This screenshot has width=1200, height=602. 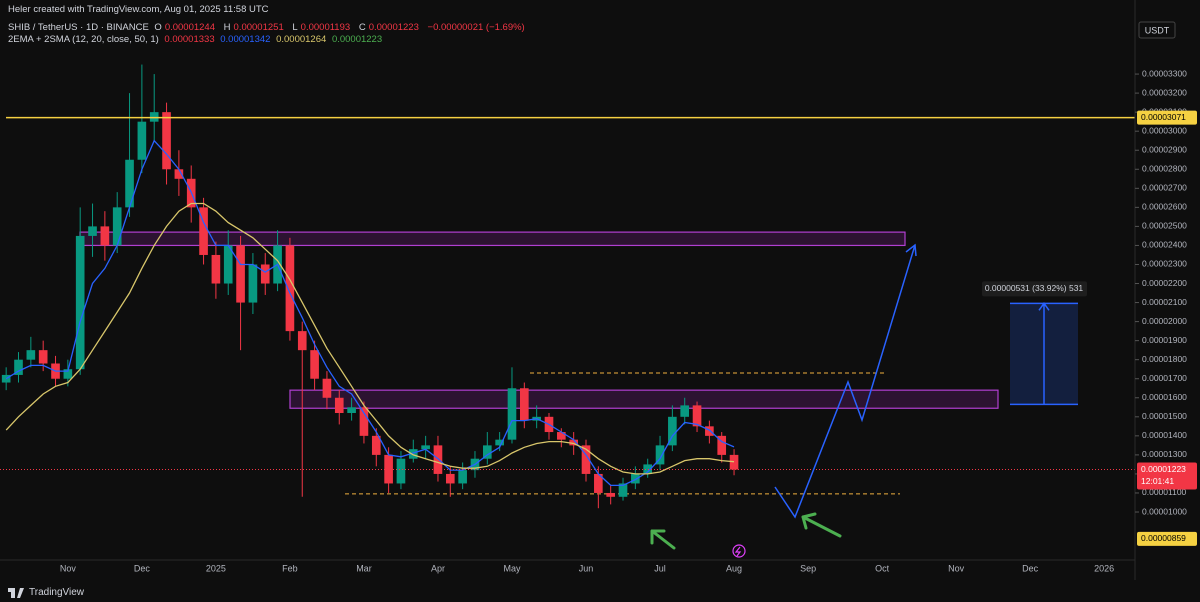 What do you see at coordinates (1164, 226) in the screenshot?
I see `y-tick-label: 0.00002500` at bounding box center [1164, 226].